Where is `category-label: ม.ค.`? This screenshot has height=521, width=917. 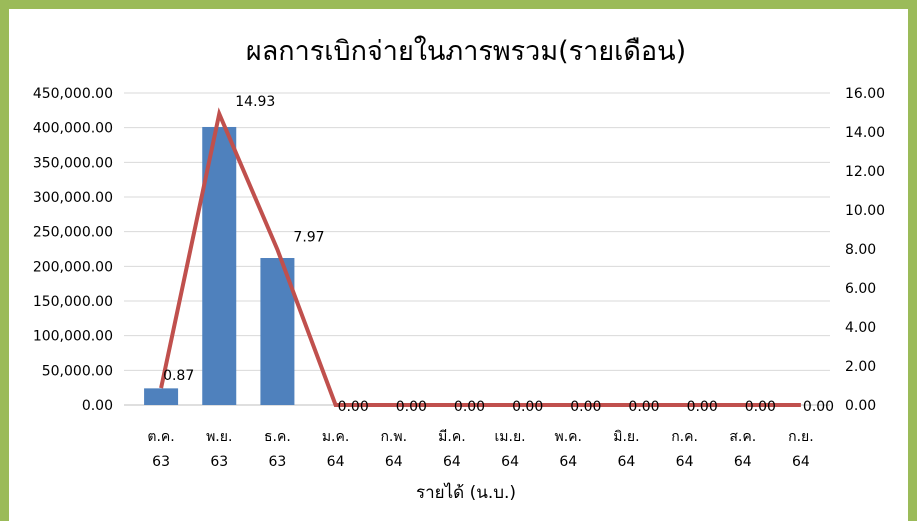 category-label: ม.ค. is located at coordinates (336, 437).